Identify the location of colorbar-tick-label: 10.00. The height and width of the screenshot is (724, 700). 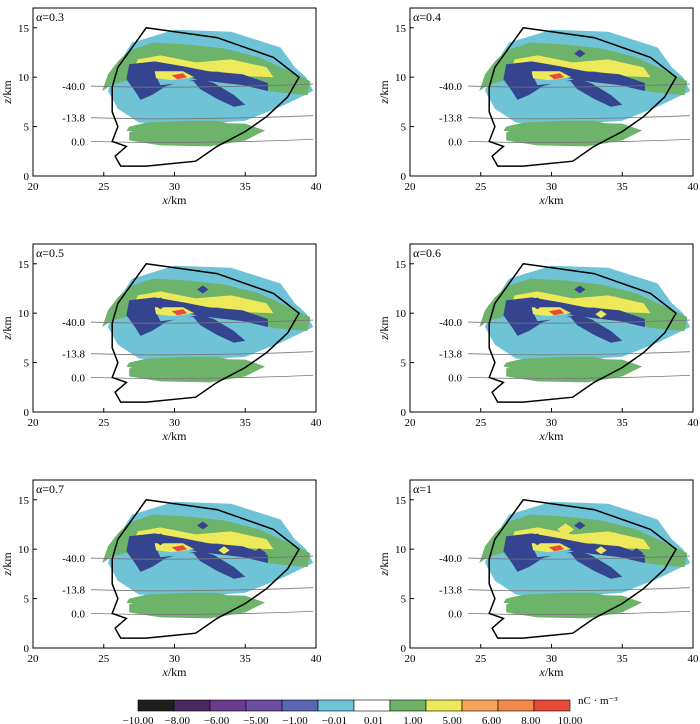
(570, 719).